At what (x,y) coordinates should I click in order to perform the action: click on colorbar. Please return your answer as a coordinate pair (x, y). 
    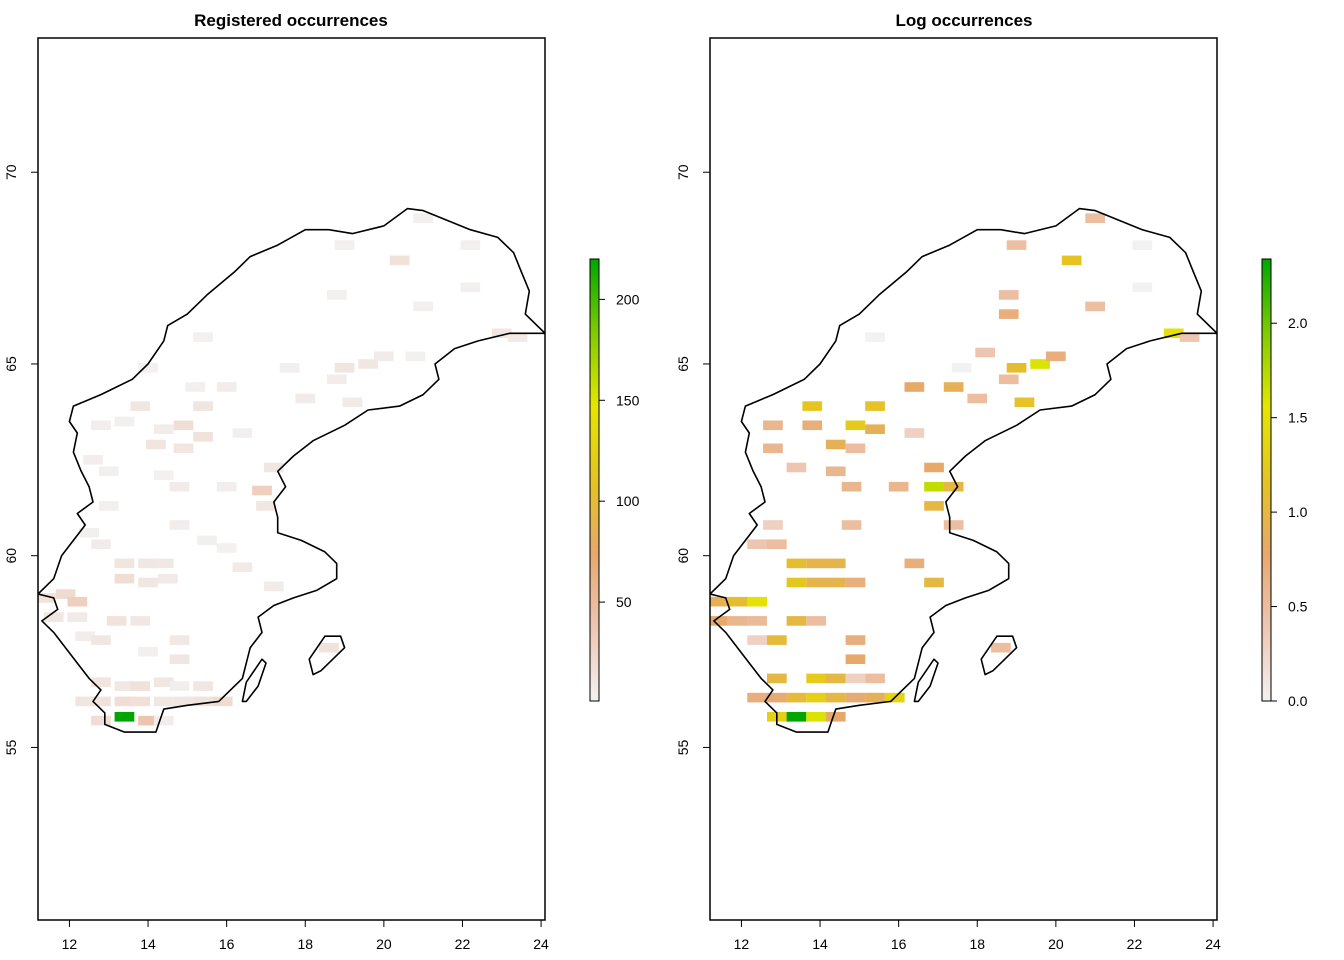
    Looking at the image, I should click on (594, 480).